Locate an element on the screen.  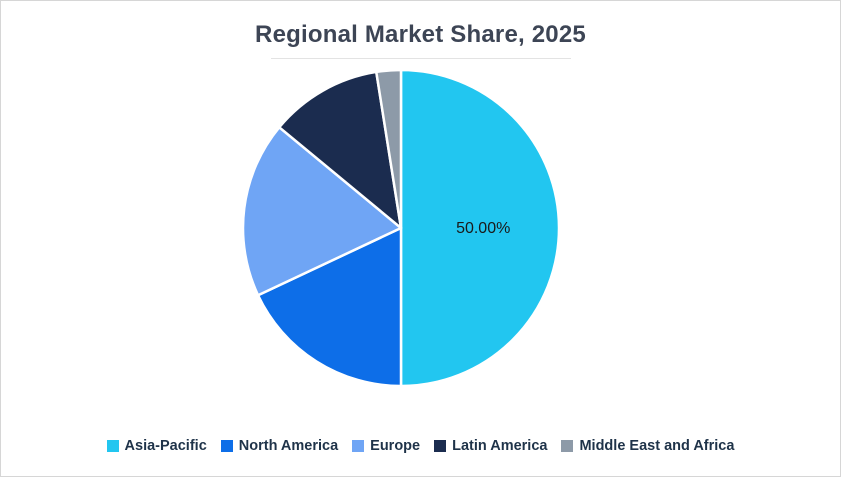
legend-label: Europe is located at coordinates (395, 446).